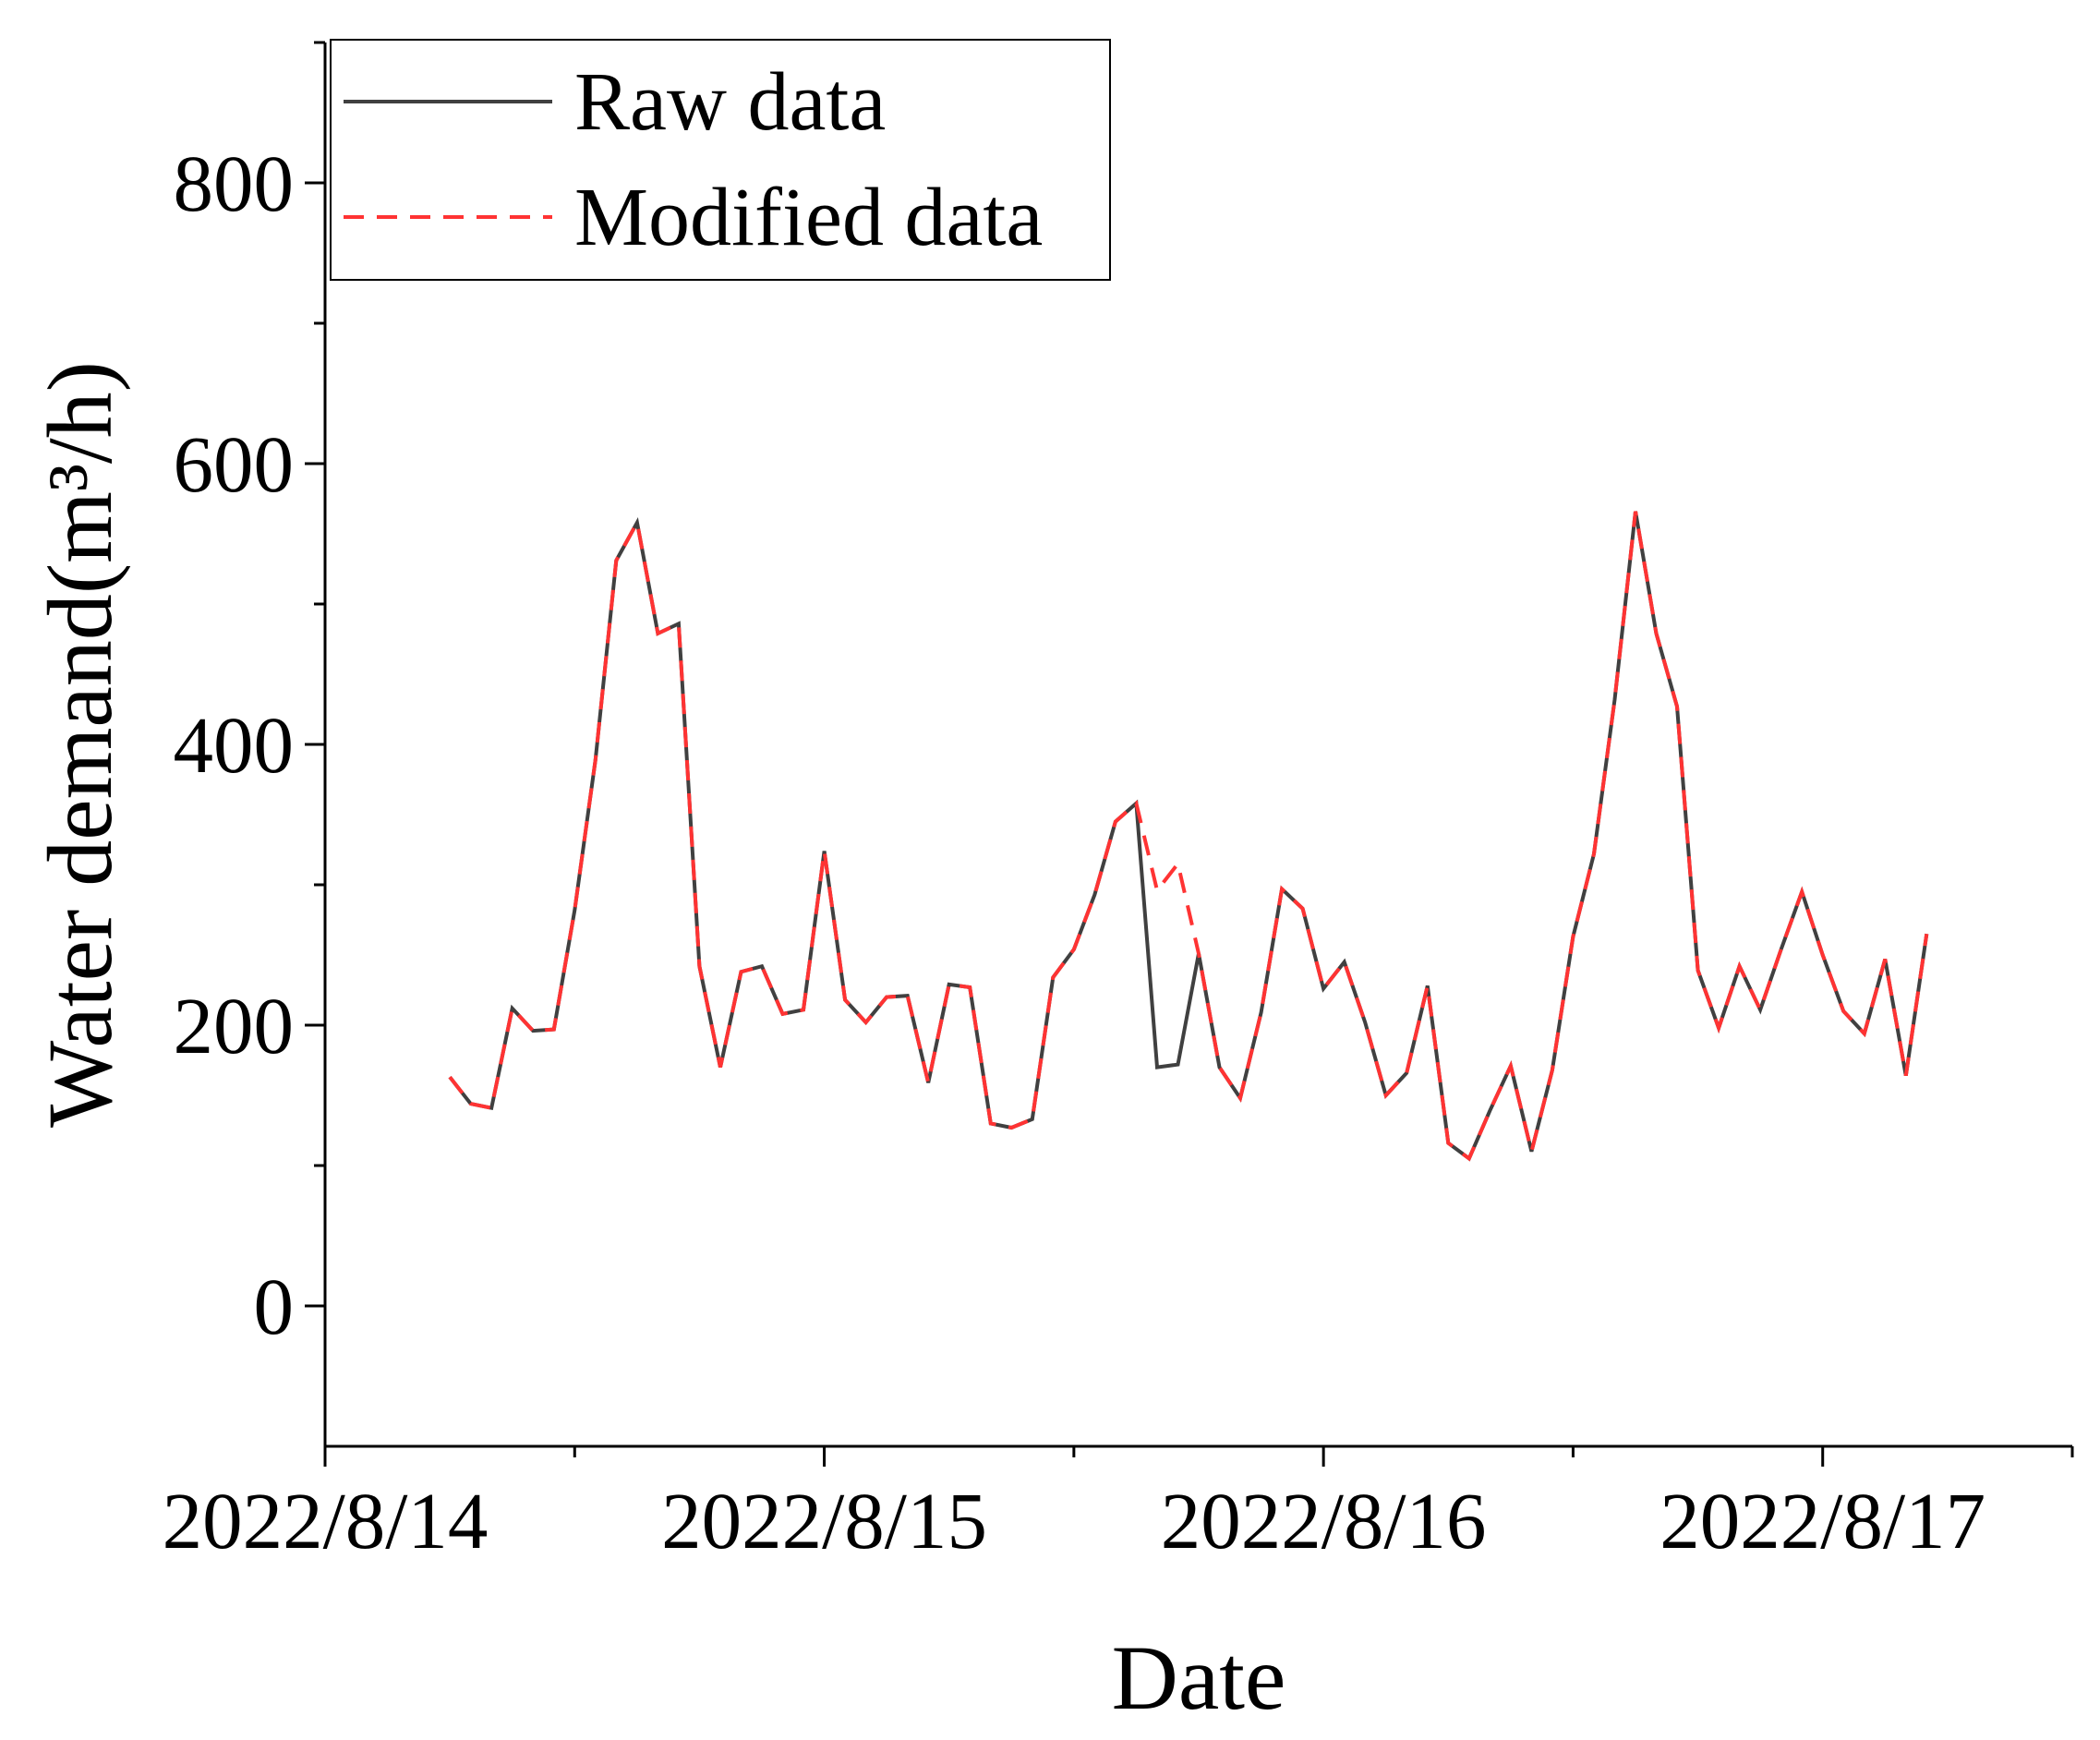  Describe the element at coordinates (730, 102) in the screenshot. I see `legend-label: Raw data` at that location.